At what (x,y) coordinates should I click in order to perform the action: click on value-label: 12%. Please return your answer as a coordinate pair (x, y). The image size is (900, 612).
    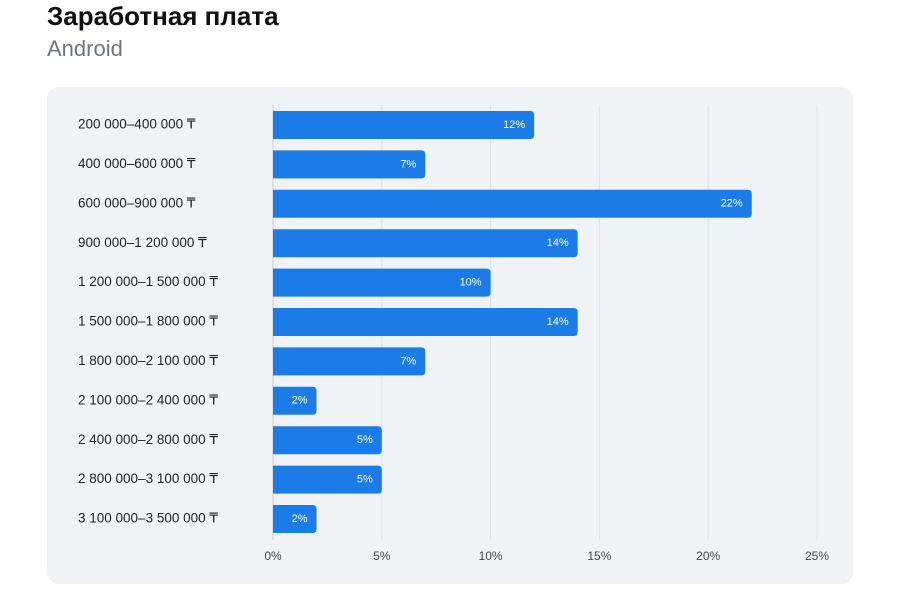
    Looking at the image, I should click on (514, 125).